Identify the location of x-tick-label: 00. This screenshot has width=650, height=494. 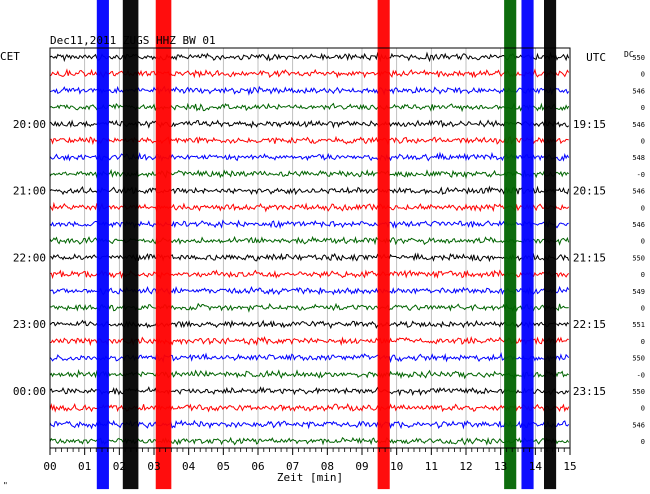
(49, 466).